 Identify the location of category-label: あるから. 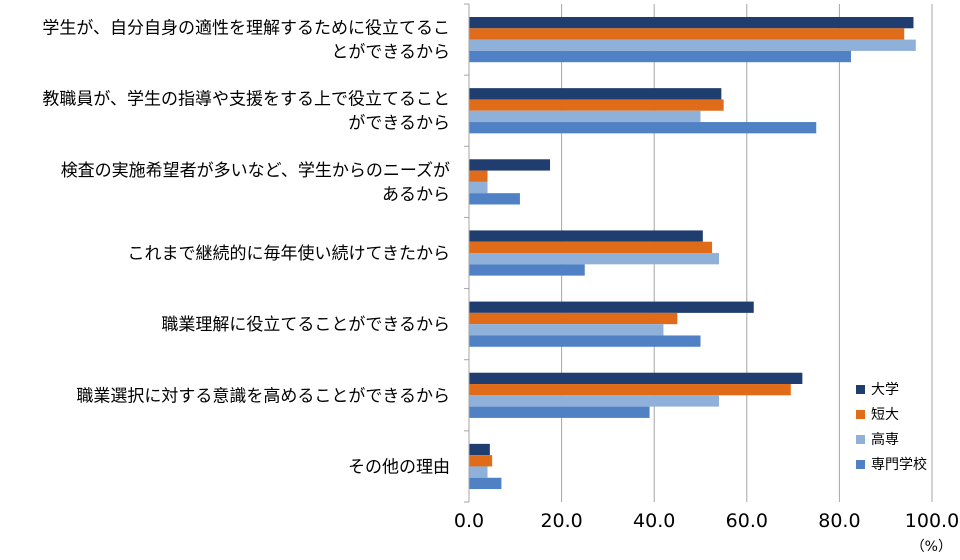
(416, 195).